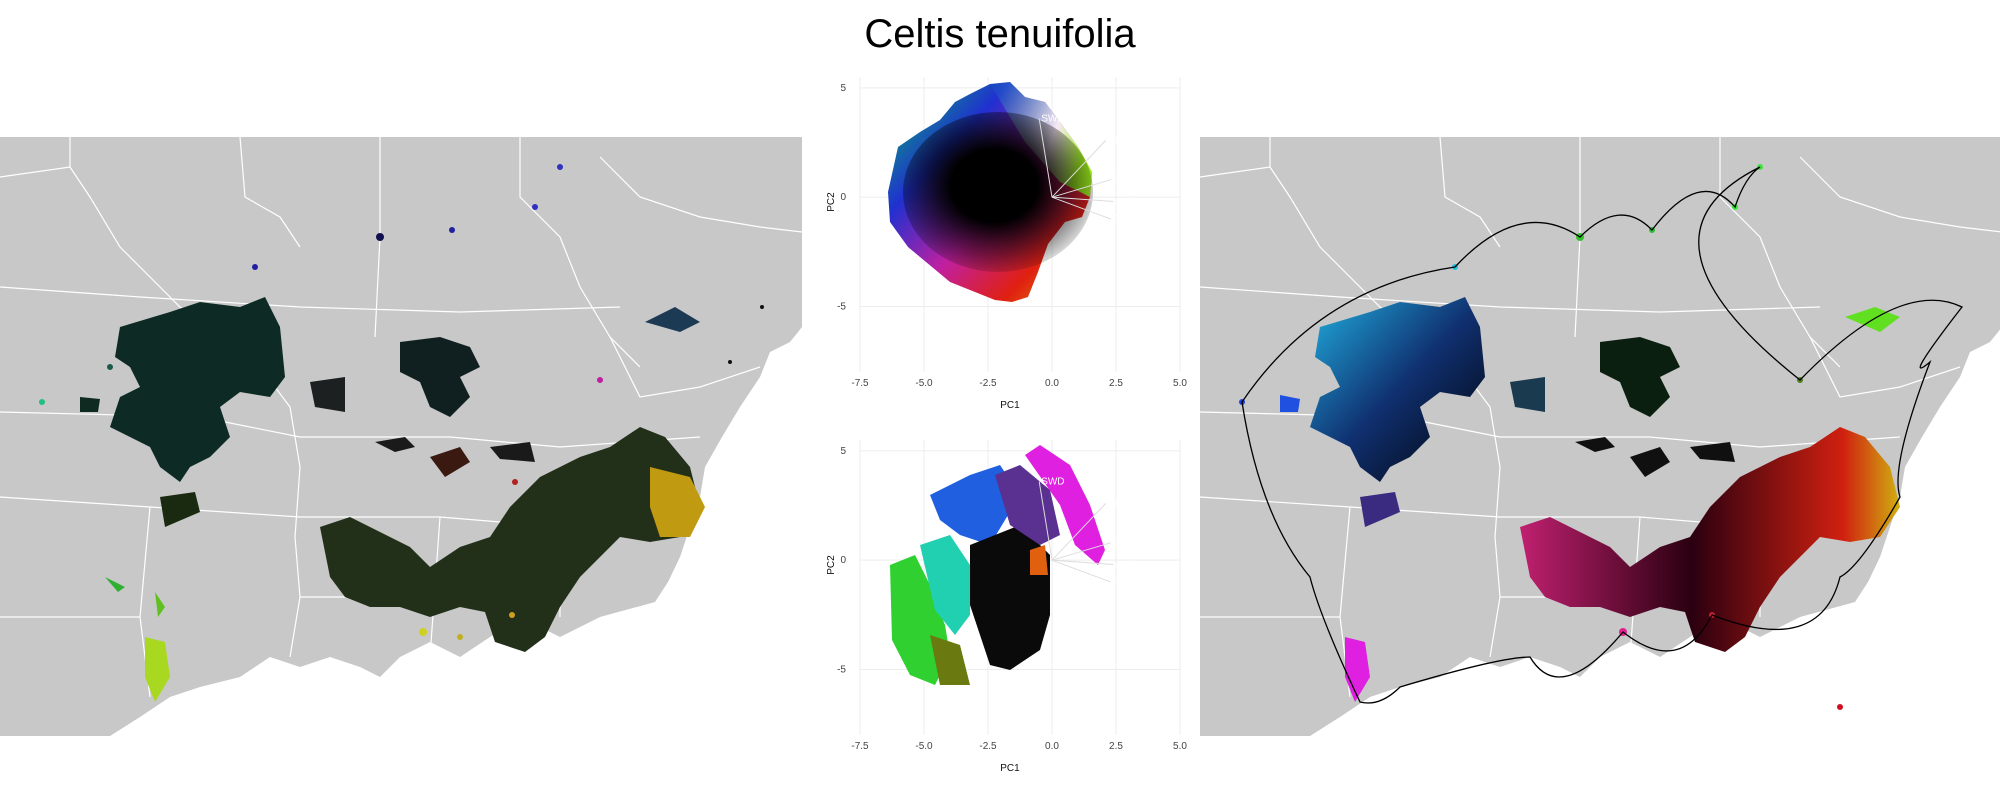 Image resolution: width=2000 pixels, height=800 pixels. Describe the element at coordinates (1000, 34) in the screenshot. I see `figure-title: Celtis tenuifolia` at that location.